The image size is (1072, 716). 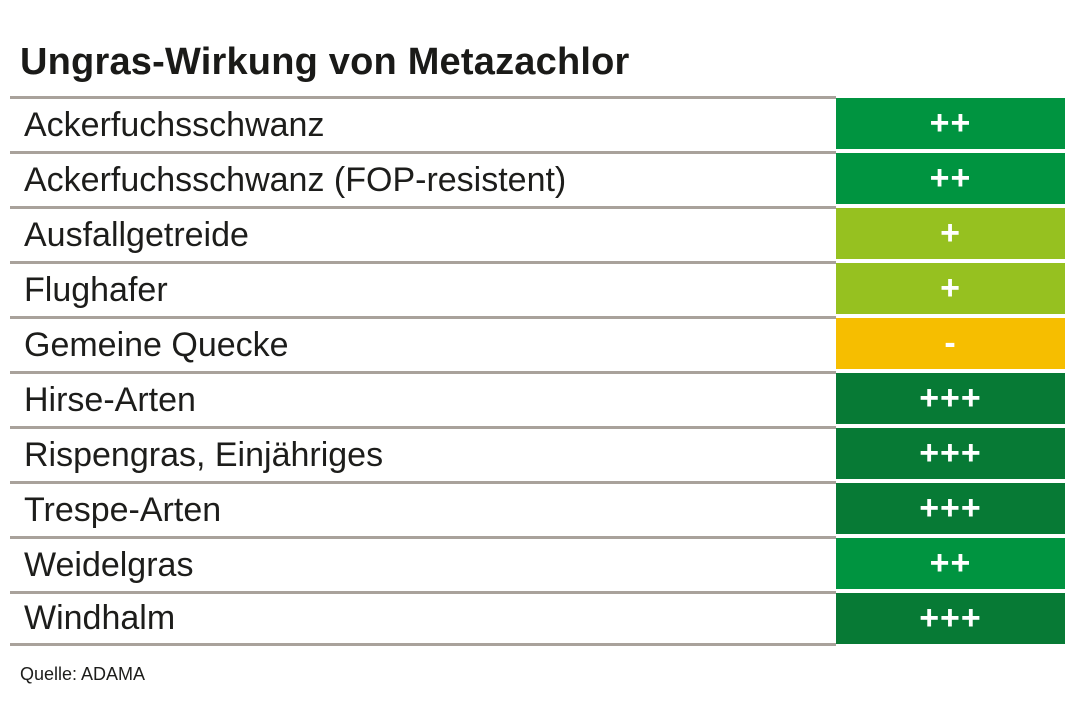 I want to click on table-row: Weidelgras ++, so click(x=537, y=563).